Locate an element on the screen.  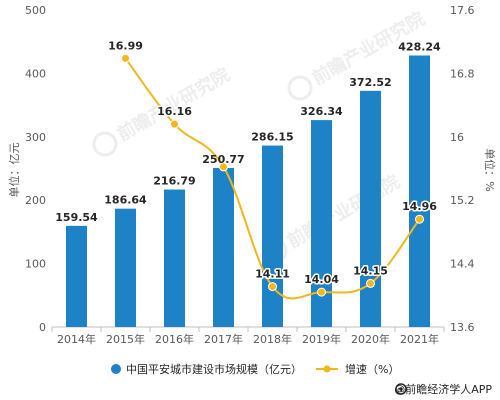
x-tick-label: 2020年 is located at coordinates (370, 339).